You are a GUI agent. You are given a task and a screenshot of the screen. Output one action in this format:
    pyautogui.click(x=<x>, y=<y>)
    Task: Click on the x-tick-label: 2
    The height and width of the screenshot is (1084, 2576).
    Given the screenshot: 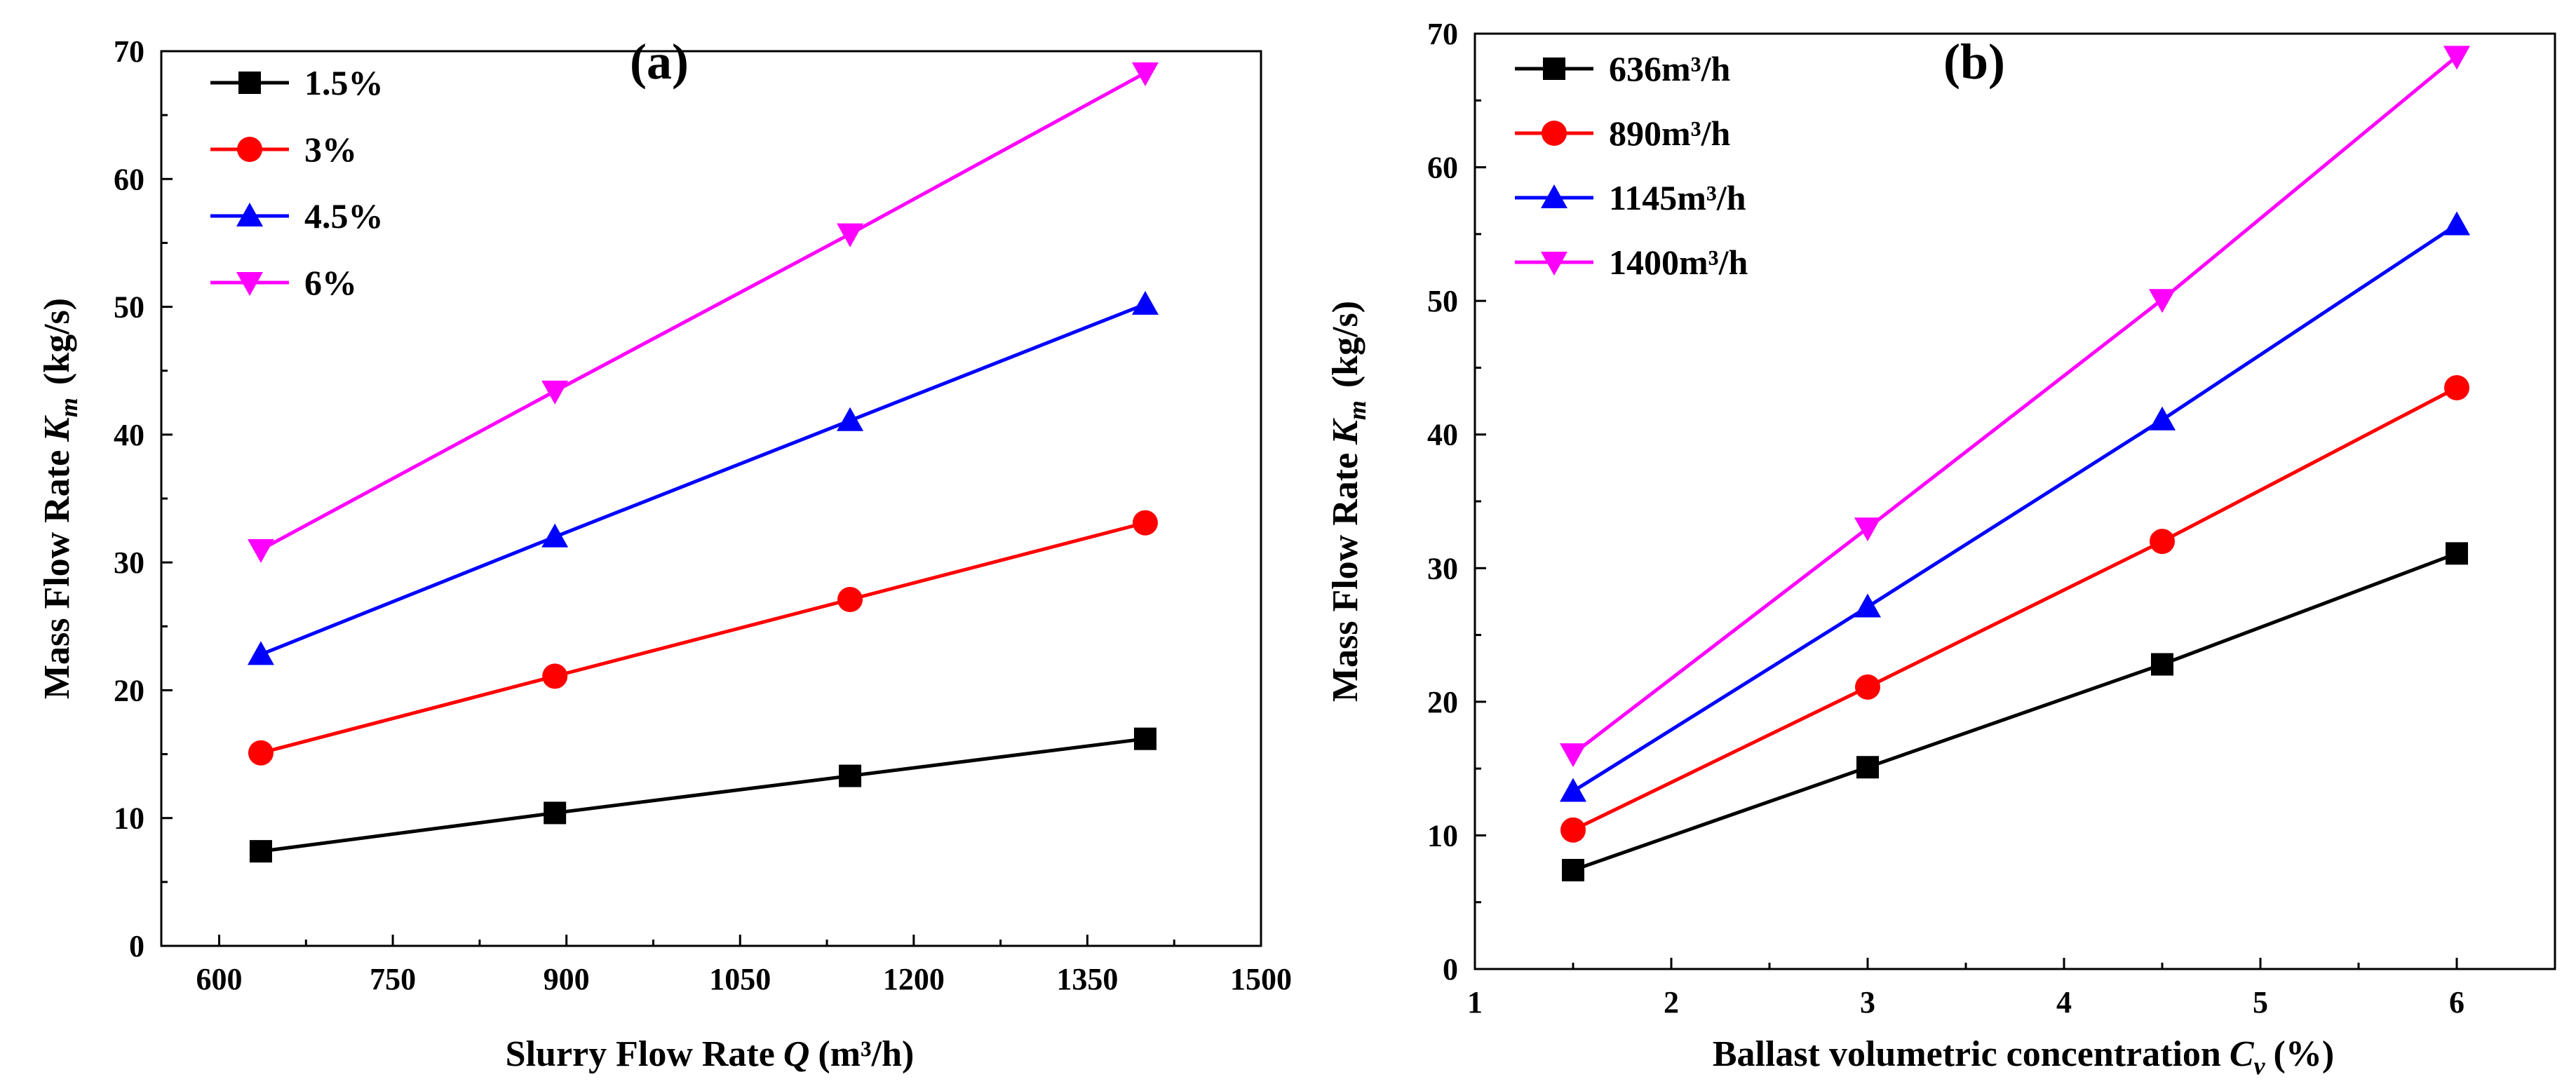 What is the action you would take?
    pyautogui.click(x=1671, y=1002)
    